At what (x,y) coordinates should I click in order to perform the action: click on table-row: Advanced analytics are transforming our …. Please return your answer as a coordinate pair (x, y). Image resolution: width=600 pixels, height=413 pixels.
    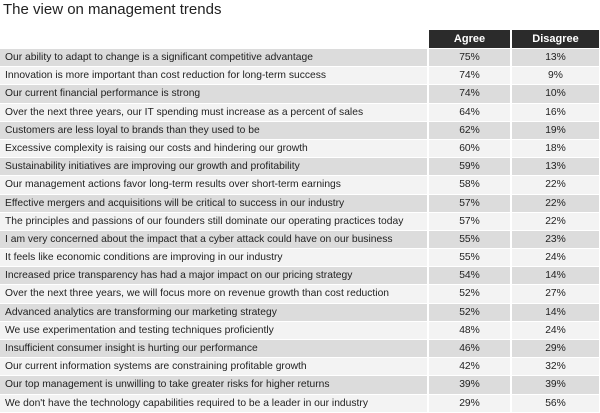
    Looking at the image, I should click on (300, 312).